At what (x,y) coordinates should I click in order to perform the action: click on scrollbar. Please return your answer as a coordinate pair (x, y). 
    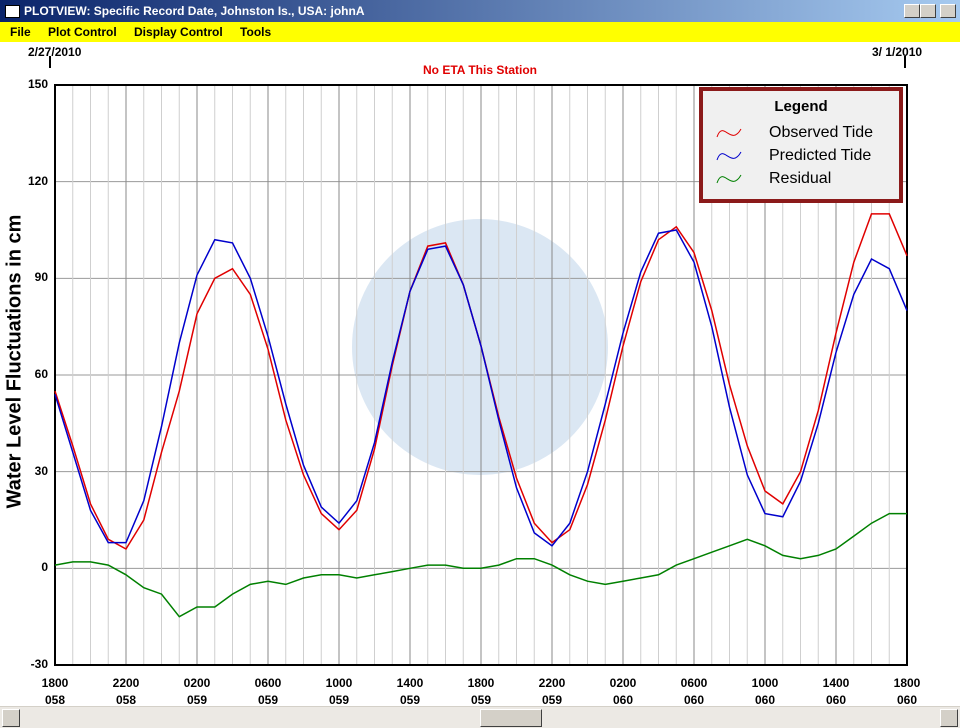
    Looking at the image, I should click on (480, 717).